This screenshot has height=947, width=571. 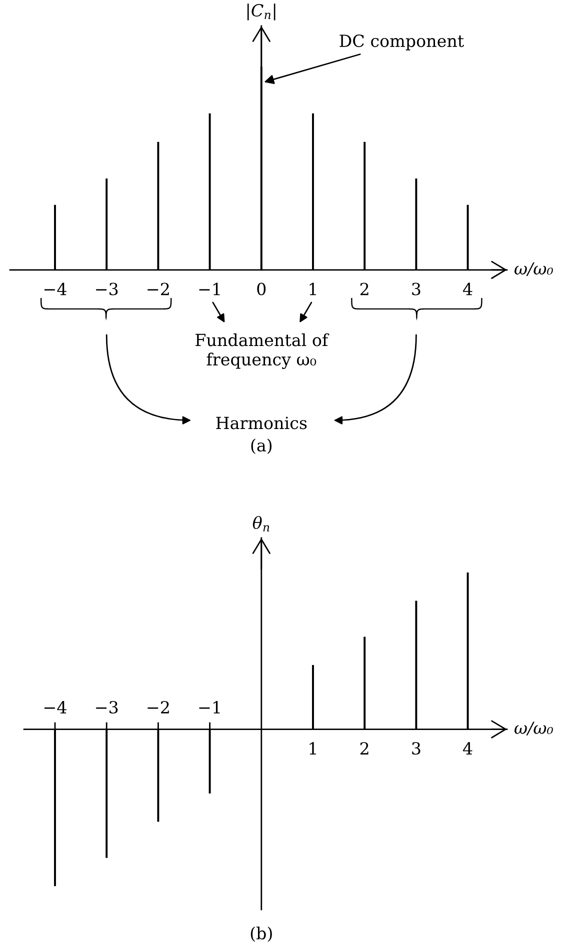 I want to click on text: (a), so click(x=261, y=446).